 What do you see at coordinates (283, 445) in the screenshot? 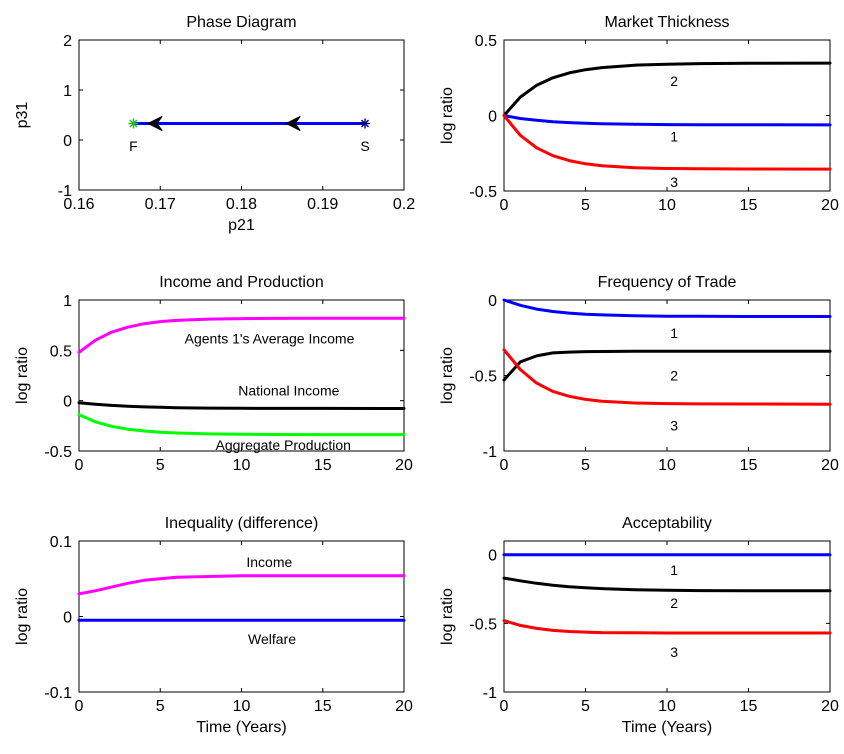
I see `series-annotation: Aggregate Production` at bounding box center [283, 445].